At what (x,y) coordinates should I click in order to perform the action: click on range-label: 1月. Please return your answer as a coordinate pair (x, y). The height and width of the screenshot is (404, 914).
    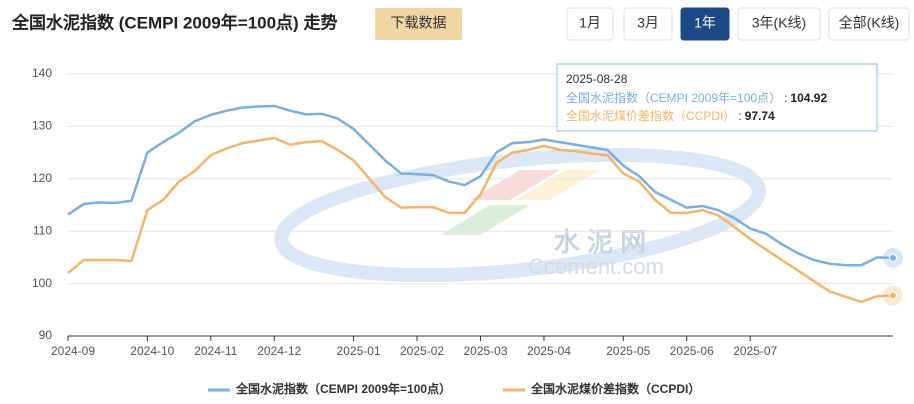
    Looking at the image, I should click on (590, 23).